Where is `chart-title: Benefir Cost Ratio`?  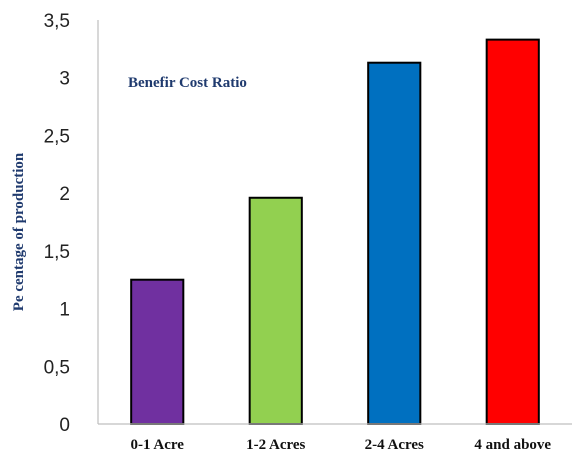 chart-title: Benefir Cost Ratio is located at coordinates (187, 83).